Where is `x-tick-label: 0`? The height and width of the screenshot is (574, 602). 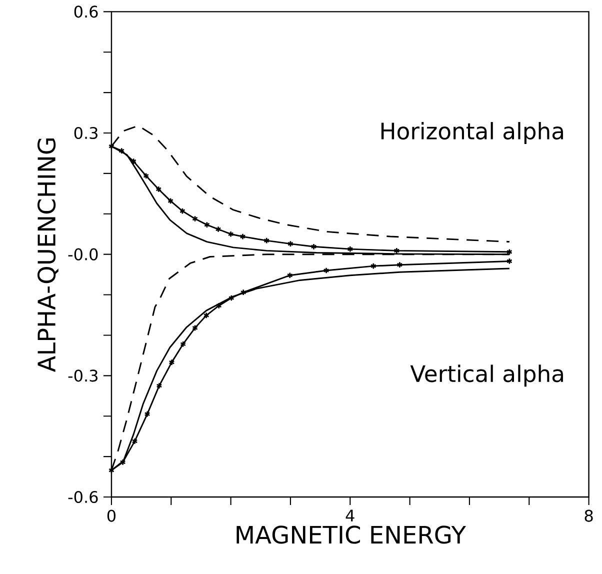
x-tick-label: 0 is located at coordinates (111, 516).